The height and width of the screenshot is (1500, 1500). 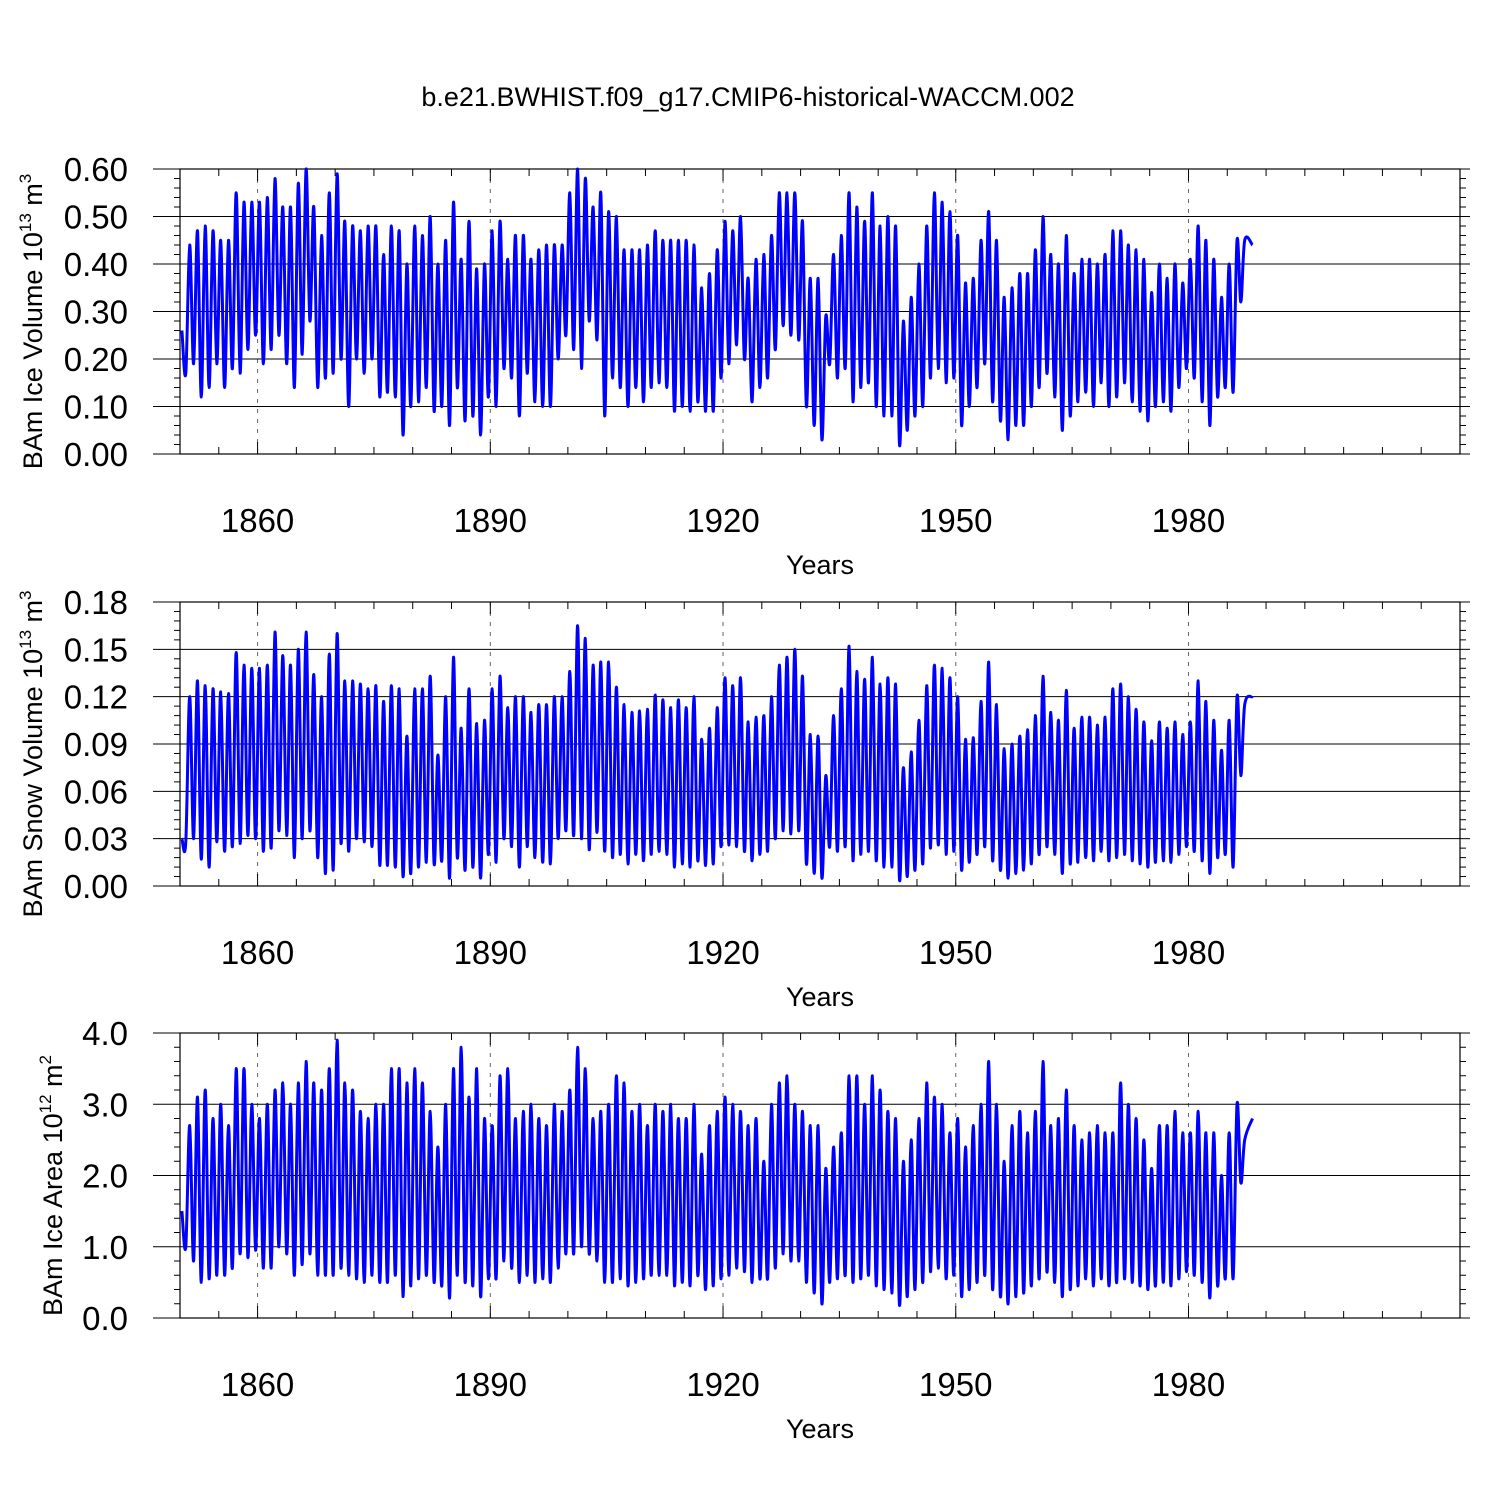 What do you see at coordinates (96, 264) in the screenshot?
I see `ytick-label: 0.40` at bounding box center [96, 264].